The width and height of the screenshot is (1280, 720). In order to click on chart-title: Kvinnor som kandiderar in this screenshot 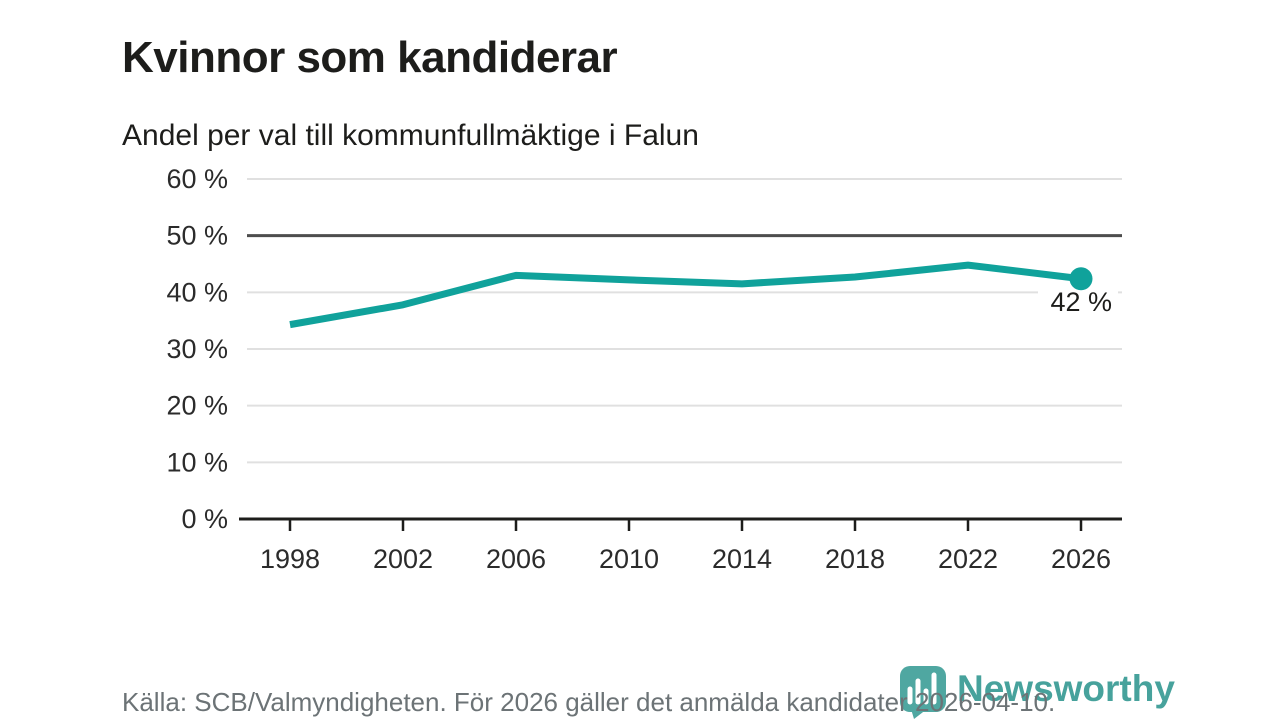, I will do `click(370, 58)`.